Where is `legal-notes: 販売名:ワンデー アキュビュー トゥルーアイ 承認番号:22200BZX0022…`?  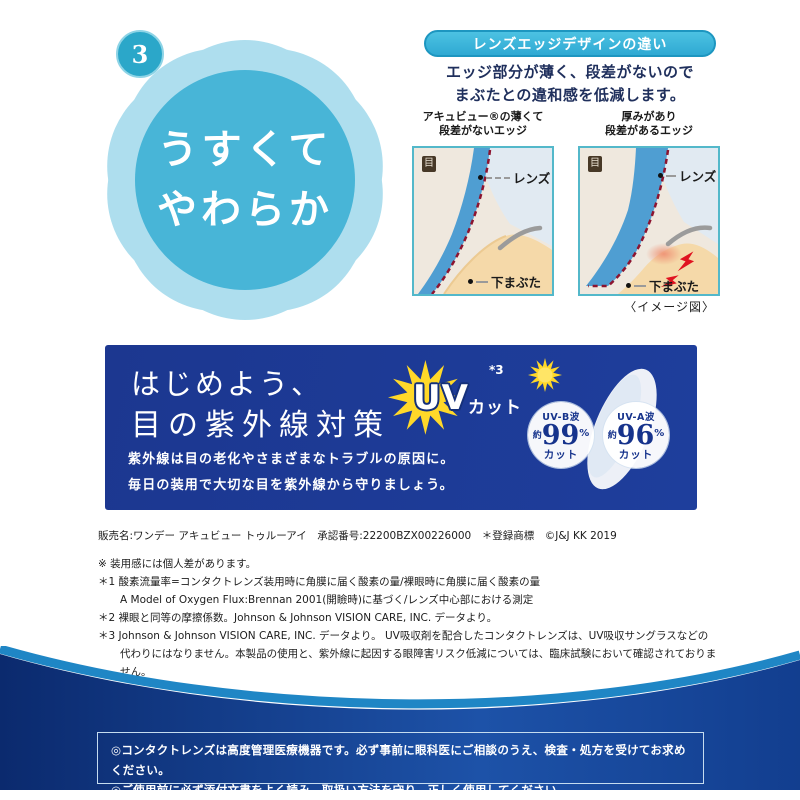 legal-notes: 販売名:ワンデー アキュビュー トゥルーアイ 承認番号:22200BZX0022… is located at coordinates (408, 604).